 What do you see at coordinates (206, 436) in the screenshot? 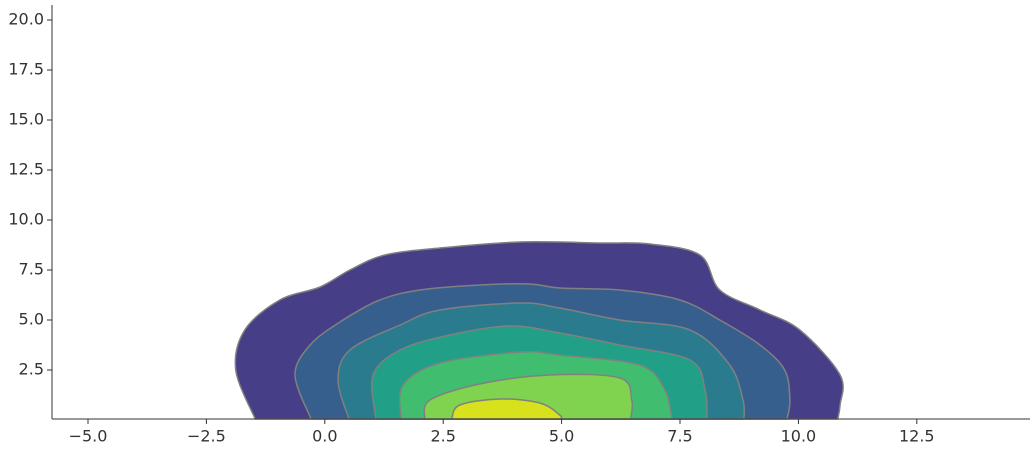
I see `x-tick-label: −2.5` at bounding box center [206, 436].